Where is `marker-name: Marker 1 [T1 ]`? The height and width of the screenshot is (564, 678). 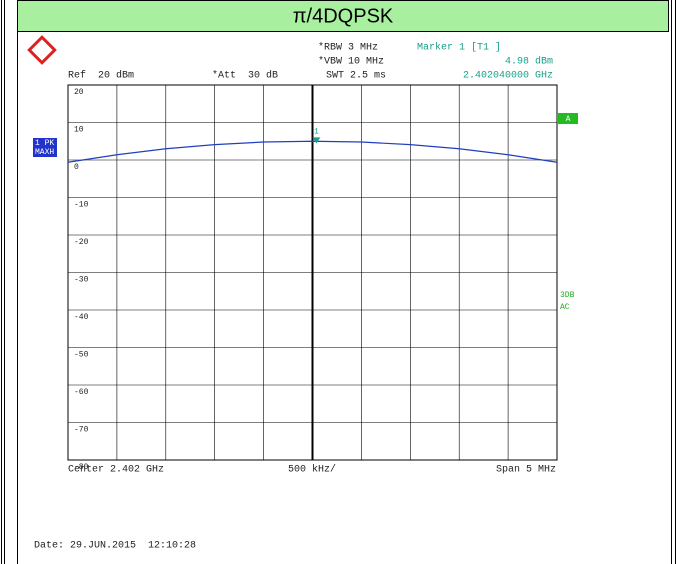 marker-name: Marker 1 [T1 ] is located at coordinates (459, 48).